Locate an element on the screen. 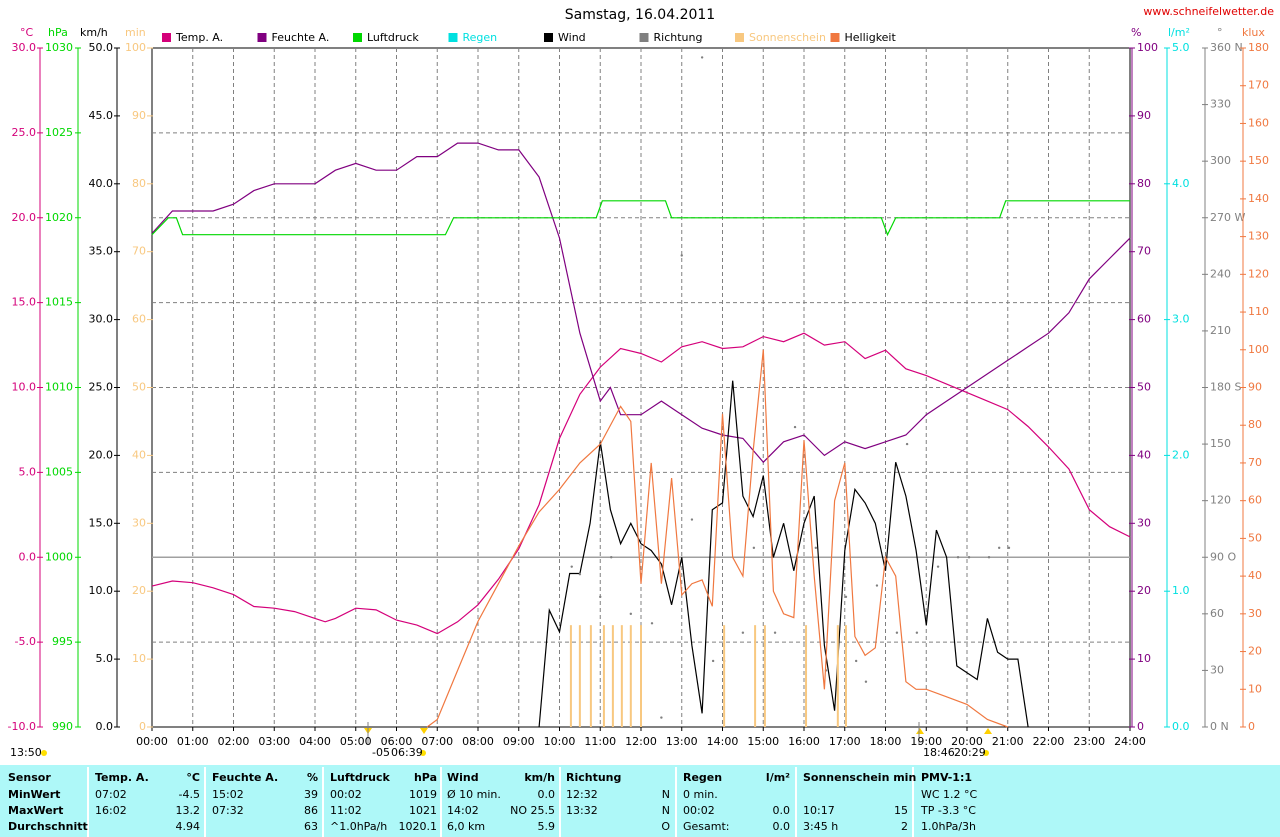  y-tick-label: 2.0 is located at coordinates (1181, 454).